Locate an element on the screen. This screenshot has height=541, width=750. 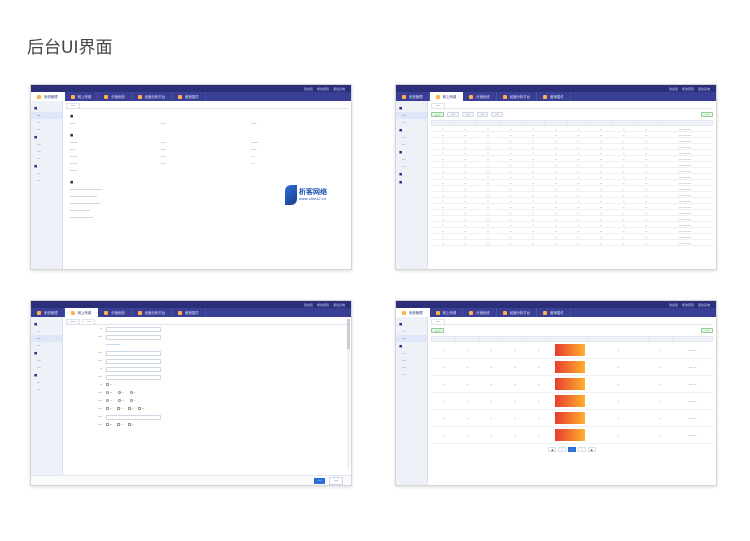
scrollbar is located at coordinates (348, 394).